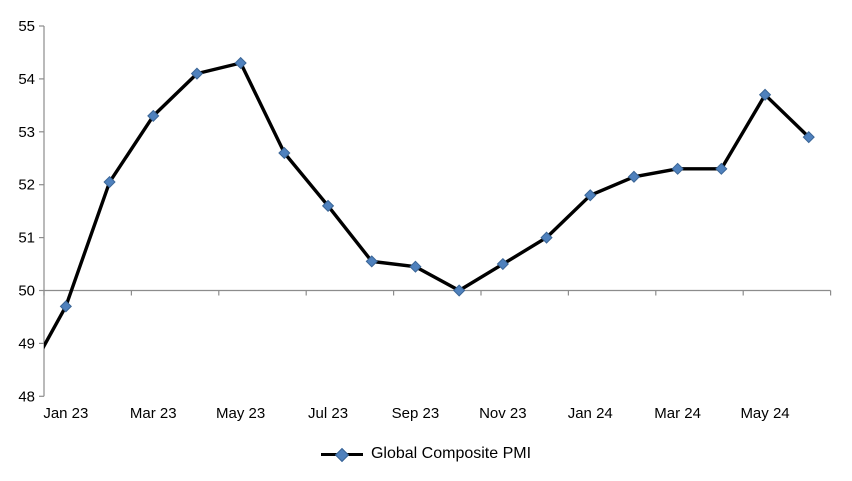  What do you see at coordinates (503, 413) in the screenshot?
I see `x-axis-label: Nov 23` at bounding box center [503, 413].